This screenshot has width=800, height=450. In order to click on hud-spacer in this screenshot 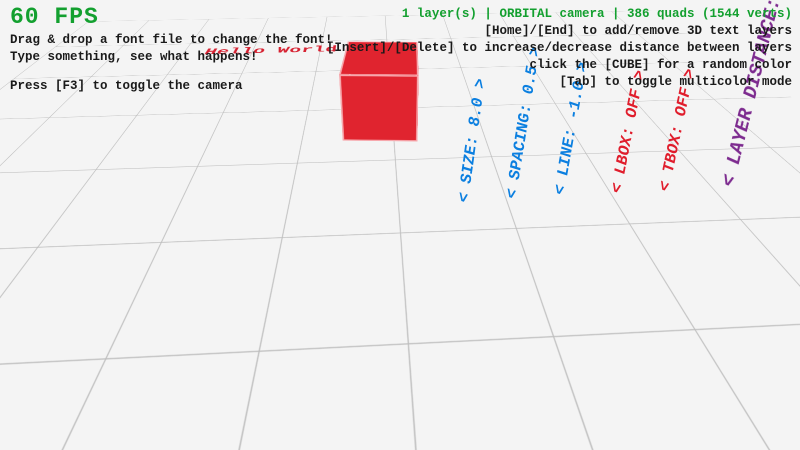, I will do `click(171, 72)`.